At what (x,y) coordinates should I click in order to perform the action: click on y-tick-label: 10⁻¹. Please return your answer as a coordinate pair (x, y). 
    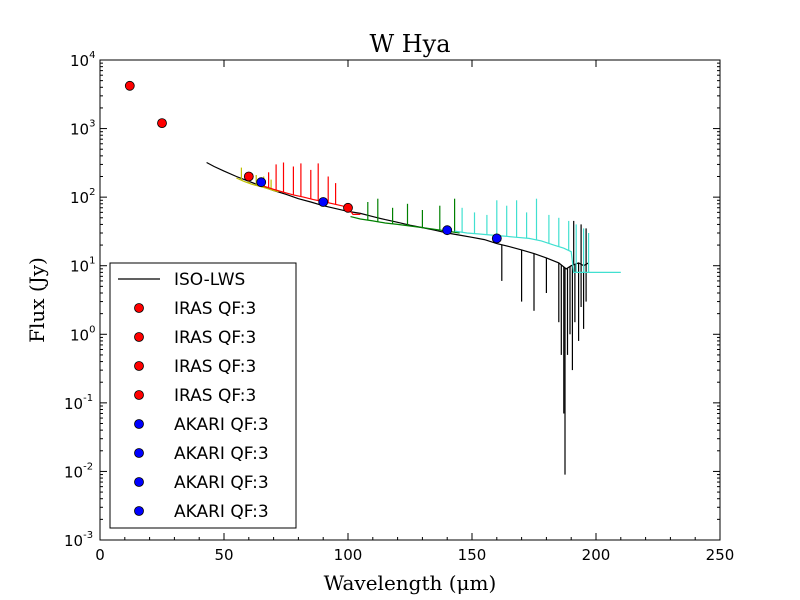
    Looking at the image, I should click on (78, 403).